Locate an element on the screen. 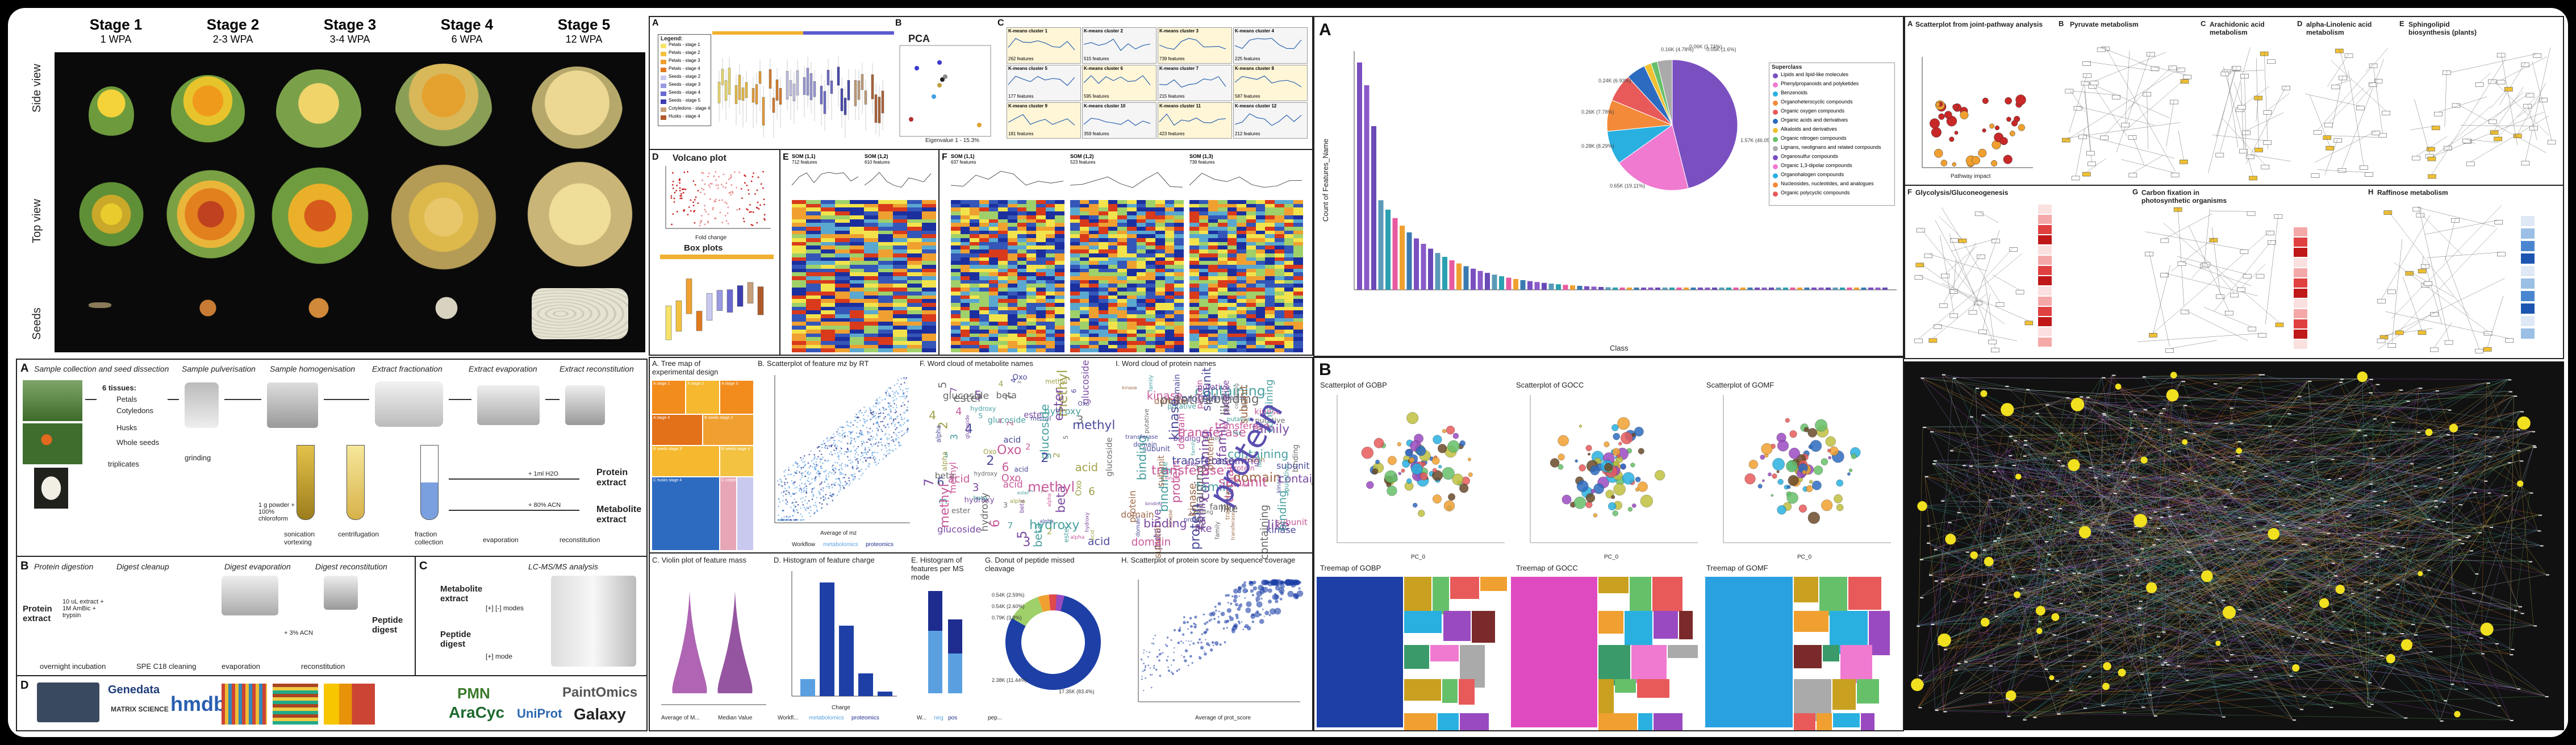  kmeans-profile is located at coordinates (1117, 80).